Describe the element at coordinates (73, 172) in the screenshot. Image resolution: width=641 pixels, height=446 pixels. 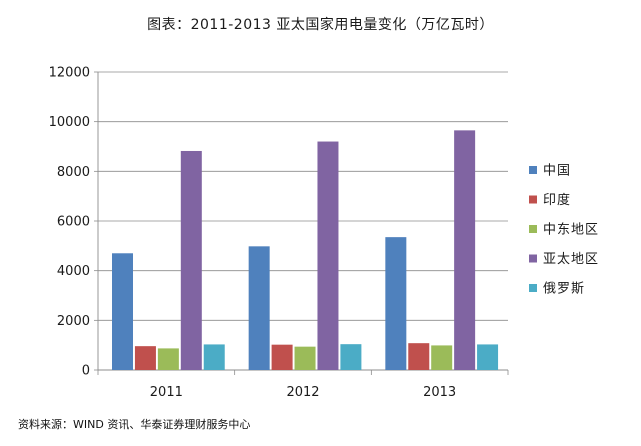
I see `y-tick-label: 8000` at that location.